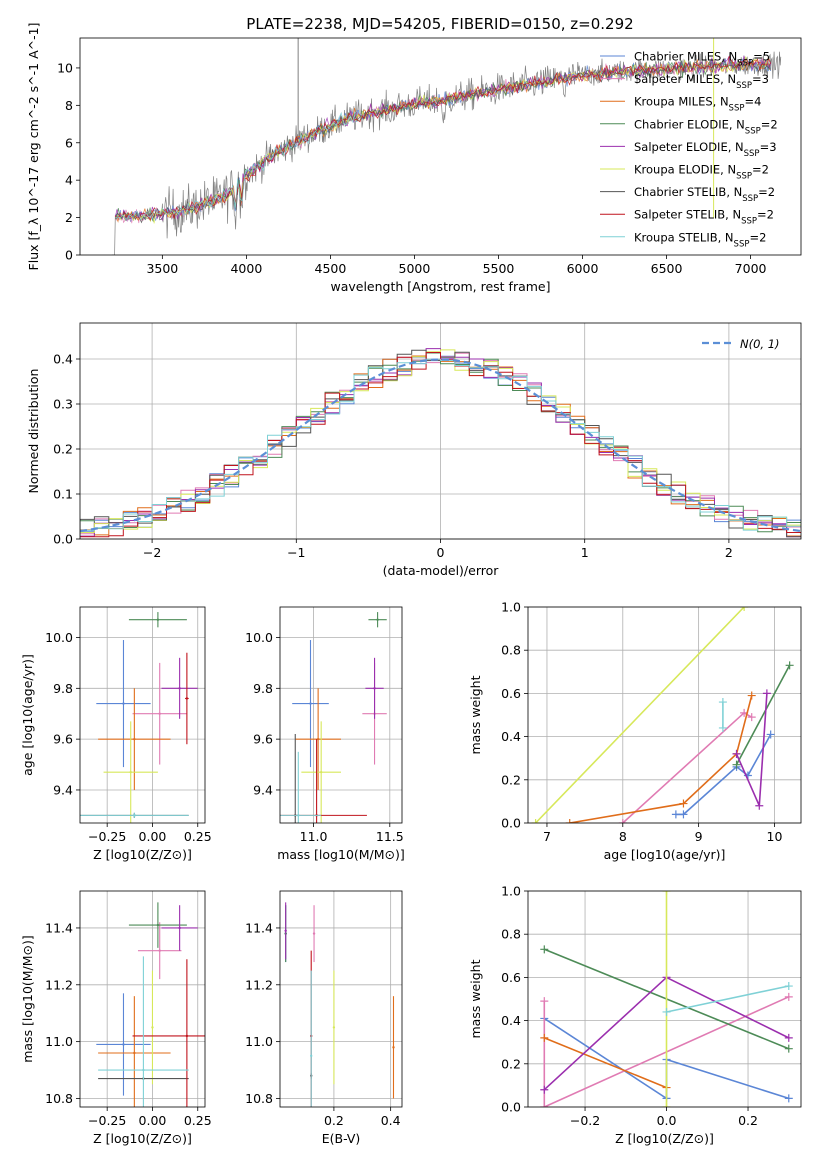 The height and width of the screenshot is (1170, 819). Describe the element at coordinates (153, 1120) in the screenshot. I see `x-tick-label: 0.00` at that location.